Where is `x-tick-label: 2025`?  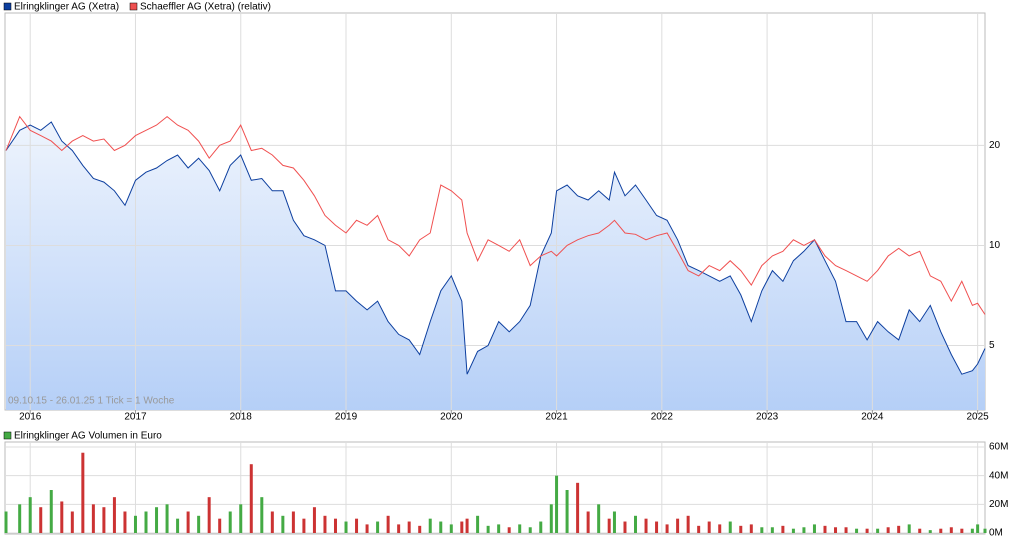
x-tick-label: 2025 is located at coordinates (978, 417).